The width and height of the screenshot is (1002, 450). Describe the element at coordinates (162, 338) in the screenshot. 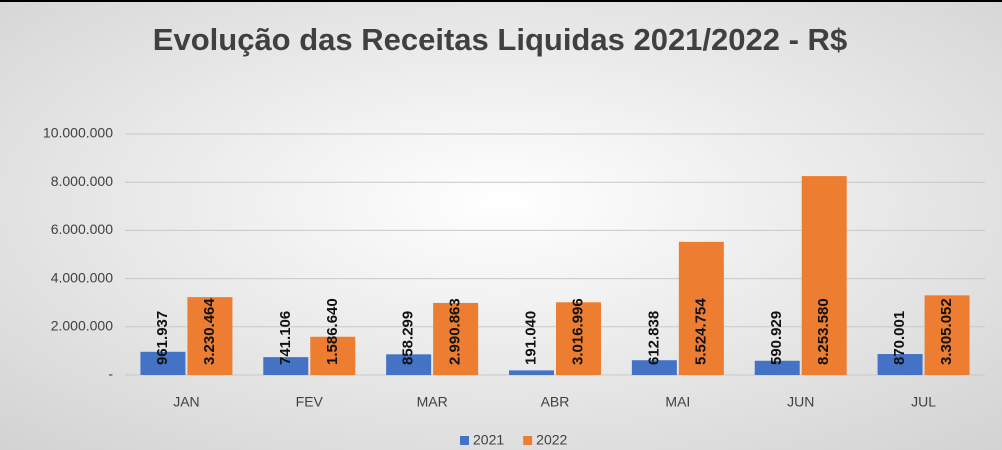

I see `data-label: 961.937` at that location.